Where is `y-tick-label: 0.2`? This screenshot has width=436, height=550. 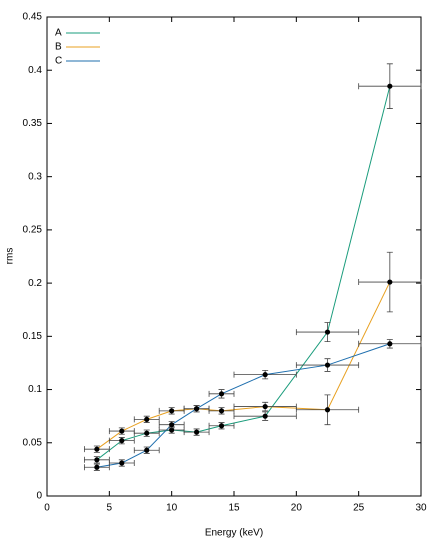 y-tick-label: 0.2 is located at coordinates (35, 283).